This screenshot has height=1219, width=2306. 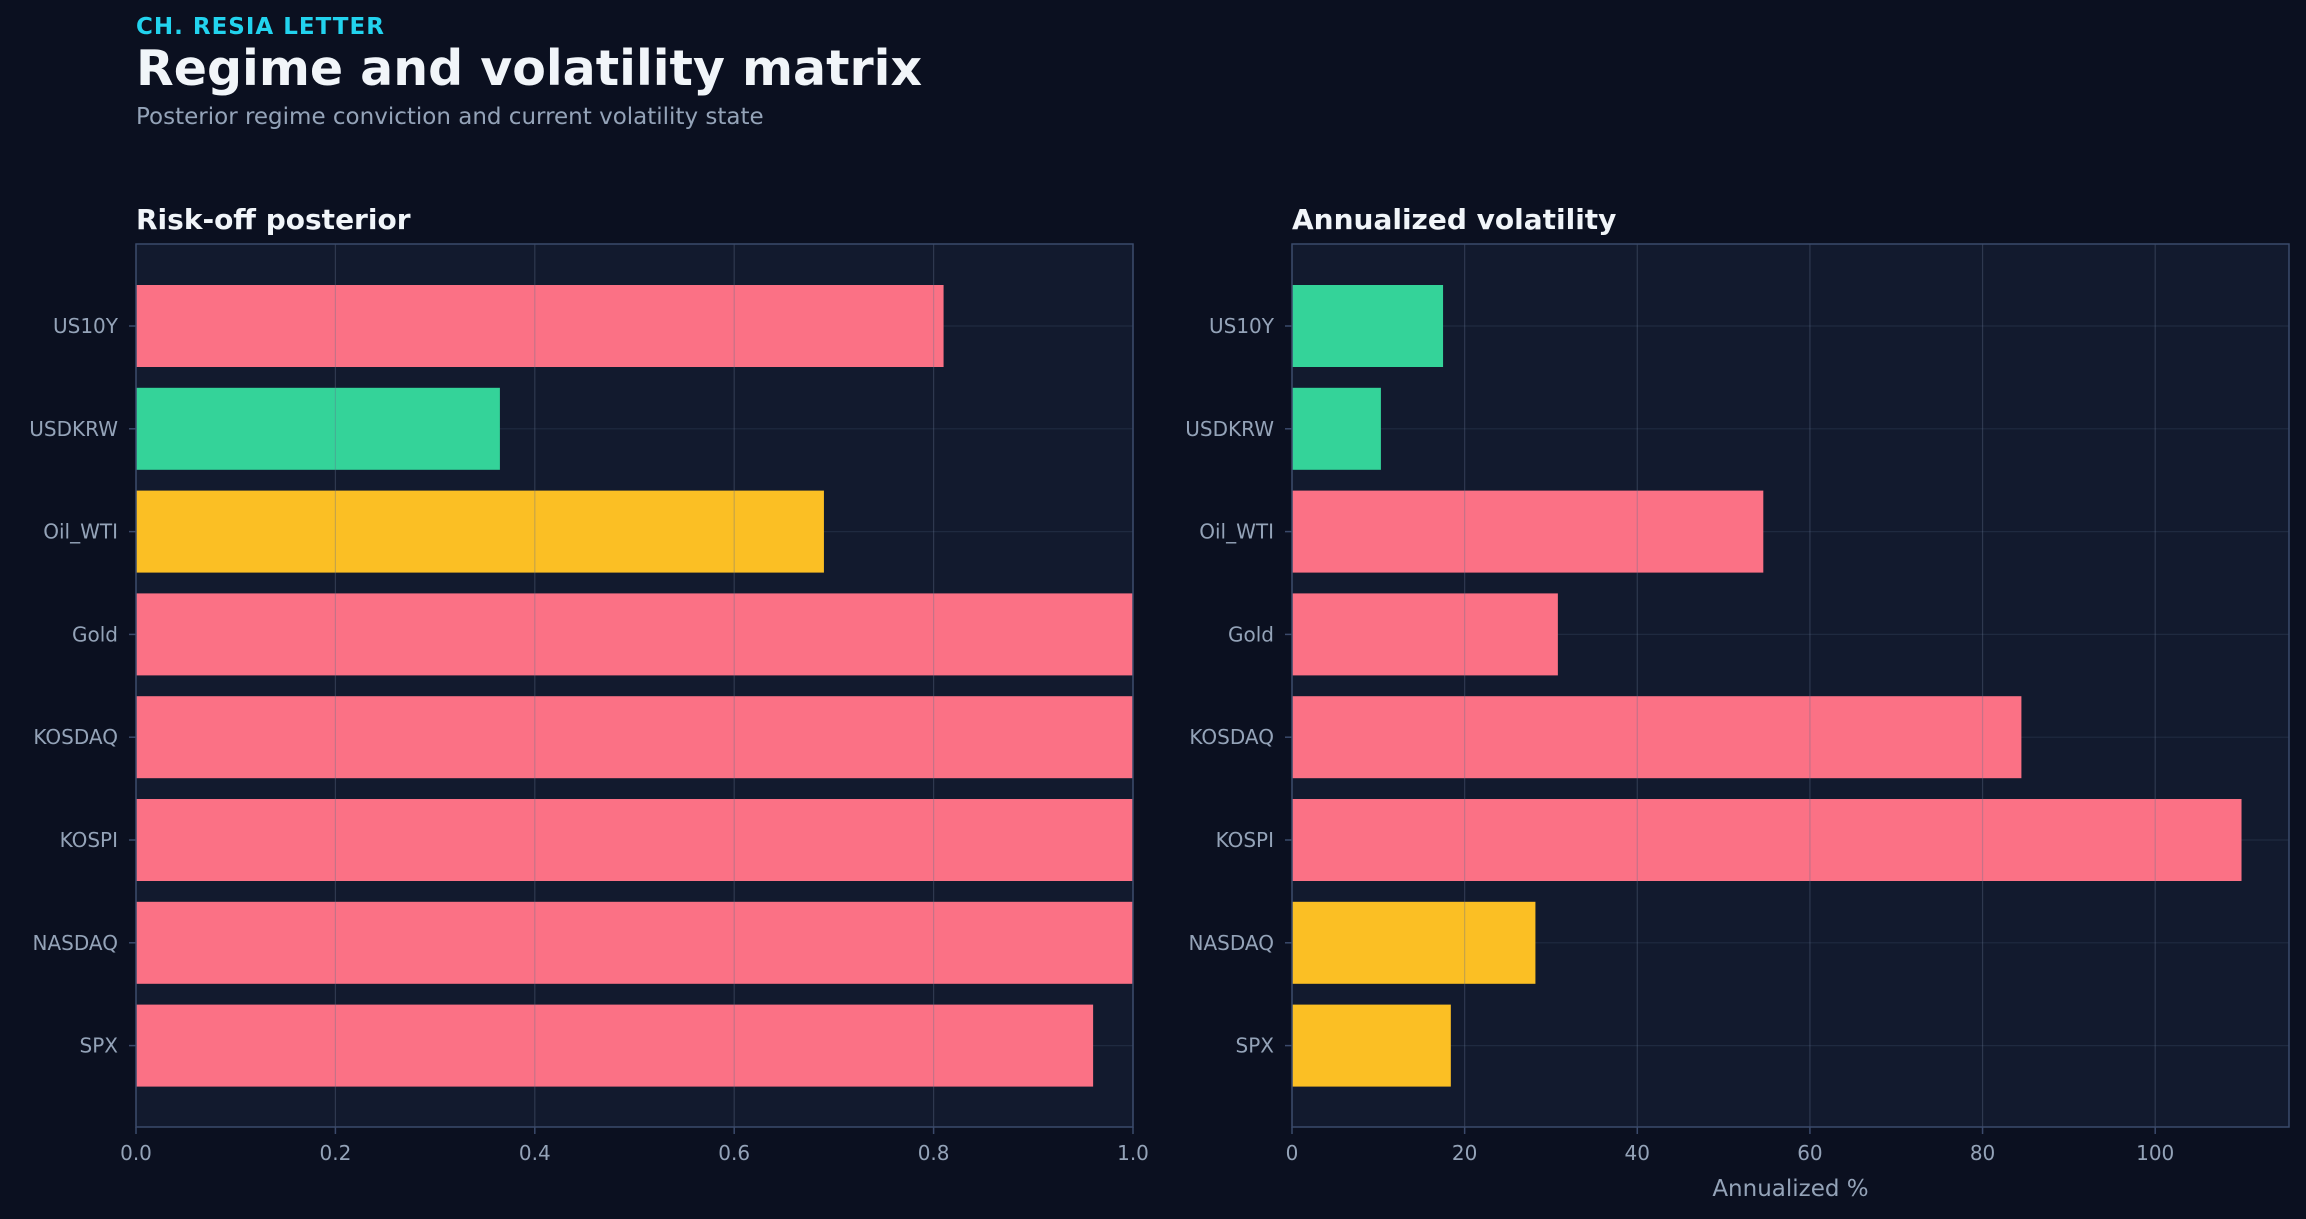 I want to click on x-tick-label: 0.4, so click(x=535, y=1153).